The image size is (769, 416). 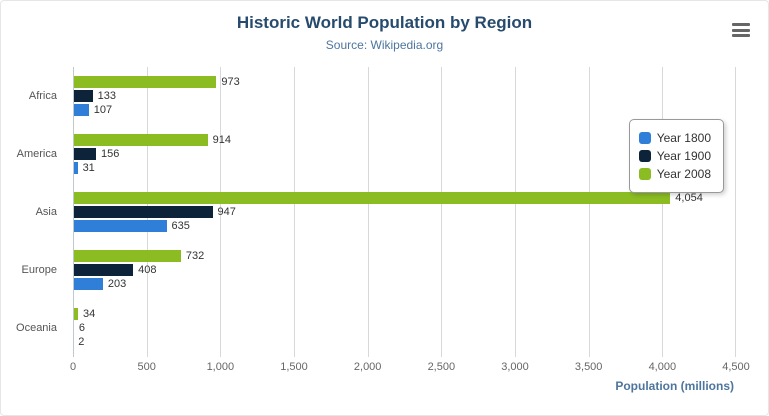 I want to click on bar-group-europe: 732 408 203, so click(x=404, y=271).